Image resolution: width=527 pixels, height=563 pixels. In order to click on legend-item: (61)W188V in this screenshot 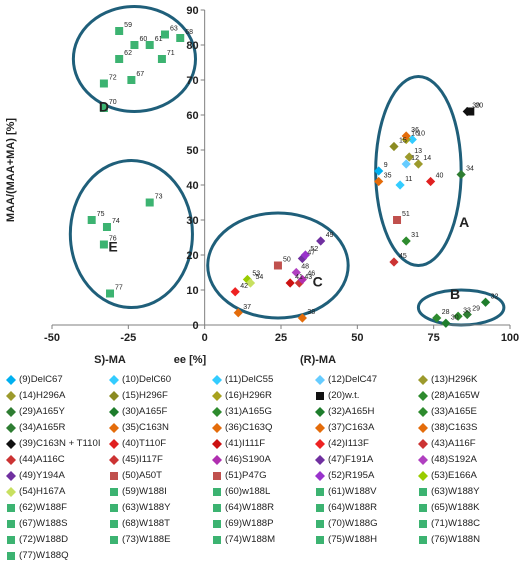, I will do `click(366, 491)`.